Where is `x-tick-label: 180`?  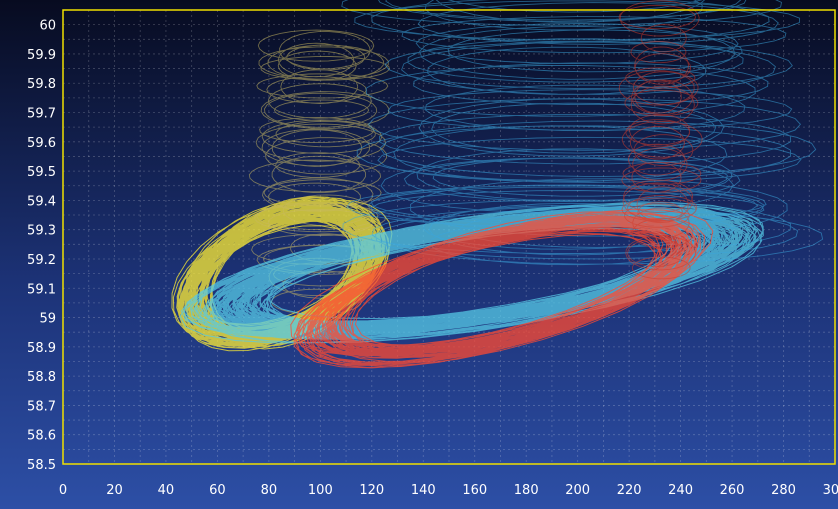
x-tick-label: 180 is located at coordinates (526, 490).